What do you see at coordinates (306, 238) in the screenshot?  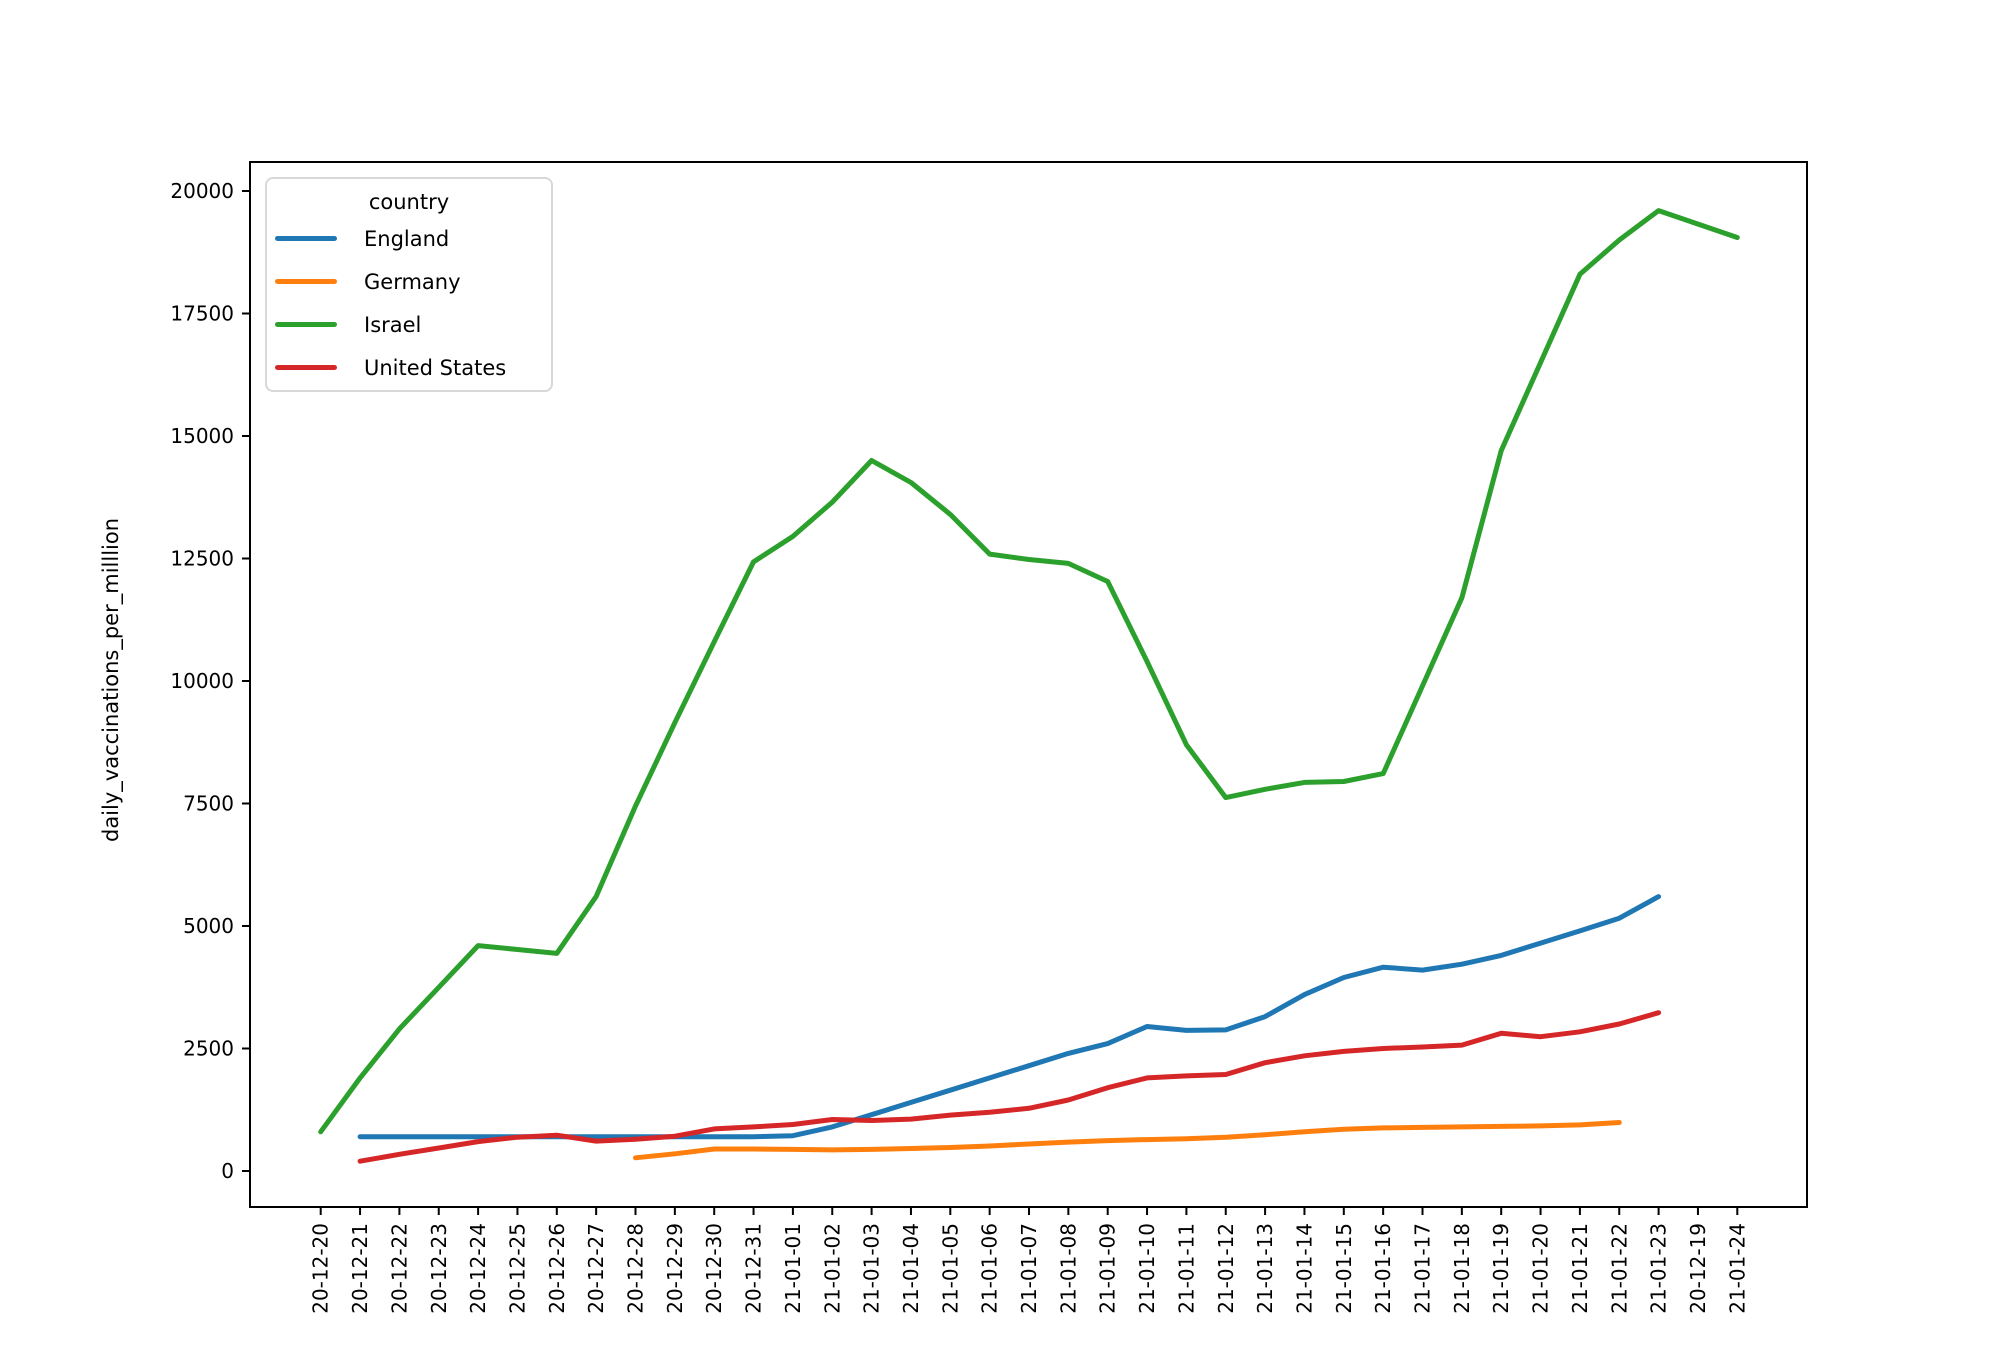 I see `legend-swatch-england` at bounding box center [306, 238].